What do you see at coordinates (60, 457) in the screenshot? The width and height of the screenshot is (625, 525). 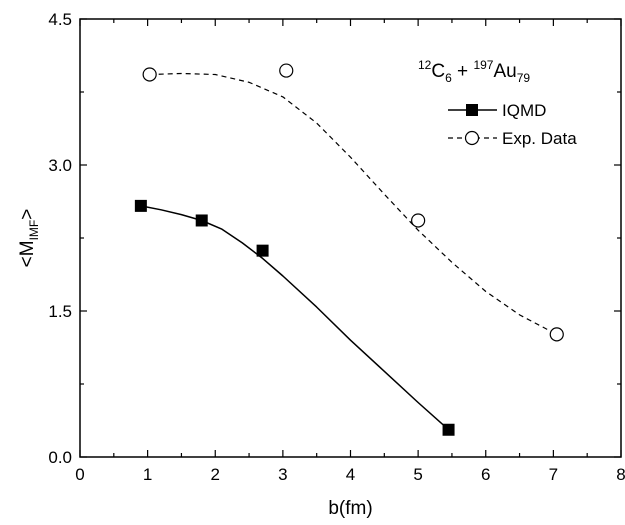 I see `y-tick-label: 0.0` at bounding box center [60, 457].